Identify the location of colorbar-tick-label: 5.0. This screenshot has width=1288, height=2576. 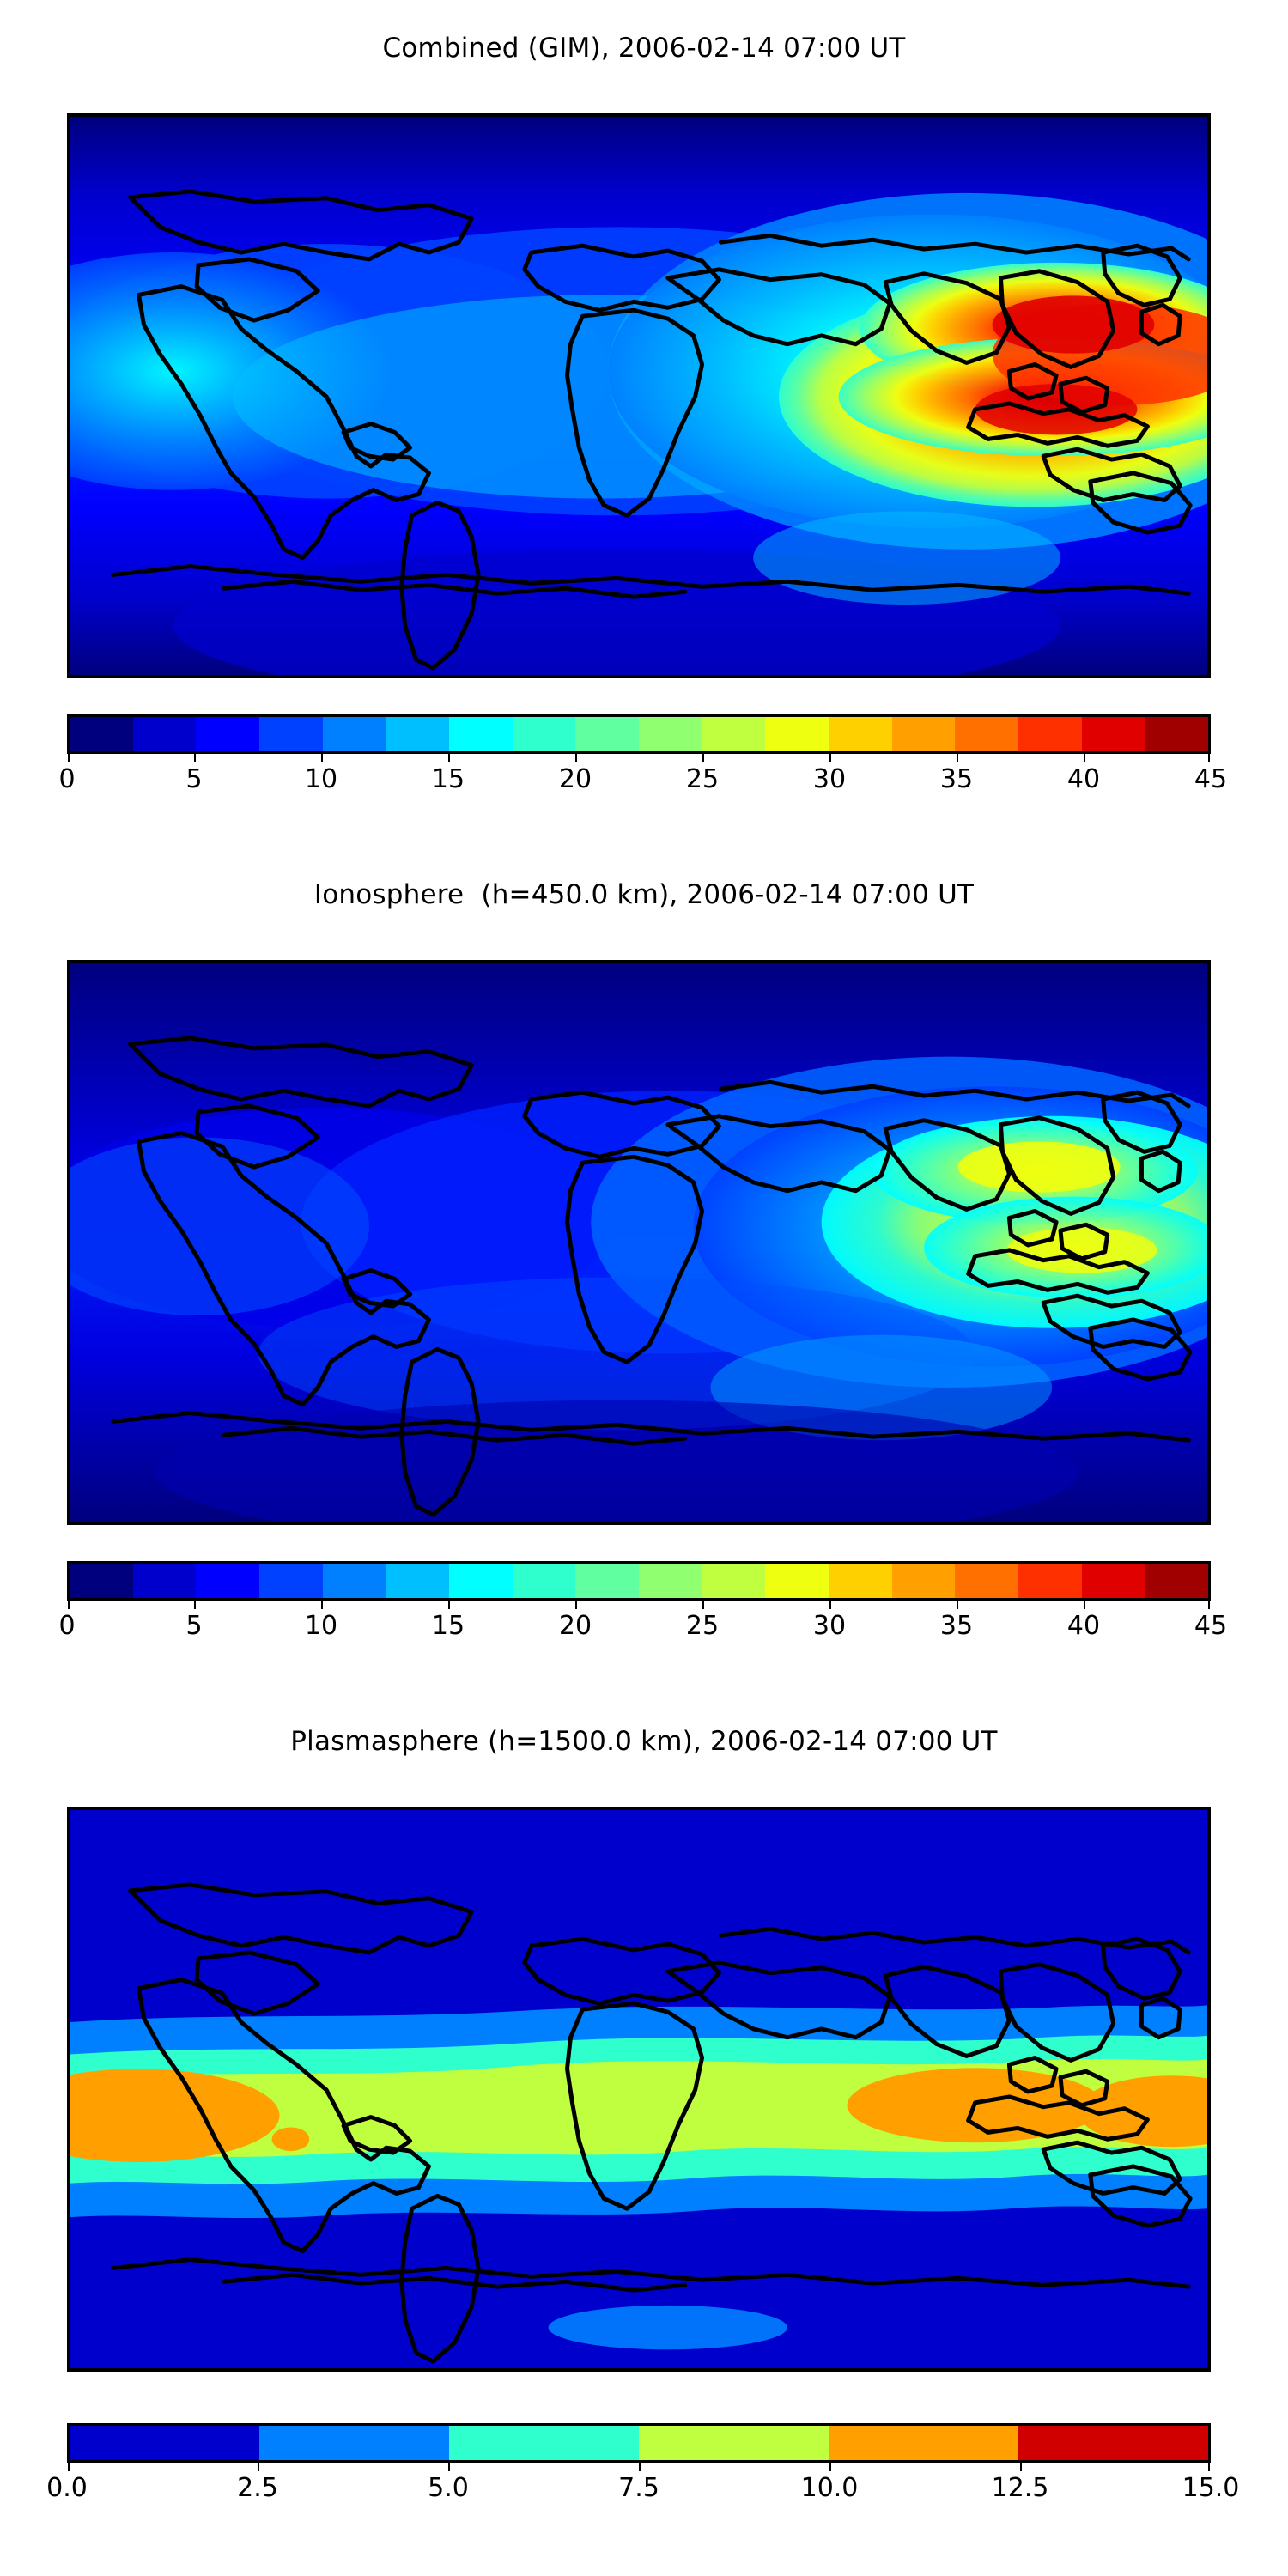
(448, 2488).